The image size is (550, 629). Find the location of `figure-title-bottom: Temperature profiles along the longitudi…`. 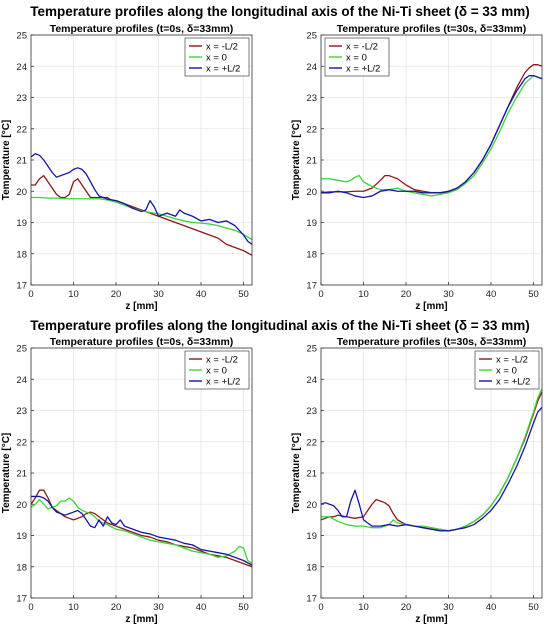

figure-title-bottom: Temperature profiles along the longitudi… is located at coordinates (279, 325).